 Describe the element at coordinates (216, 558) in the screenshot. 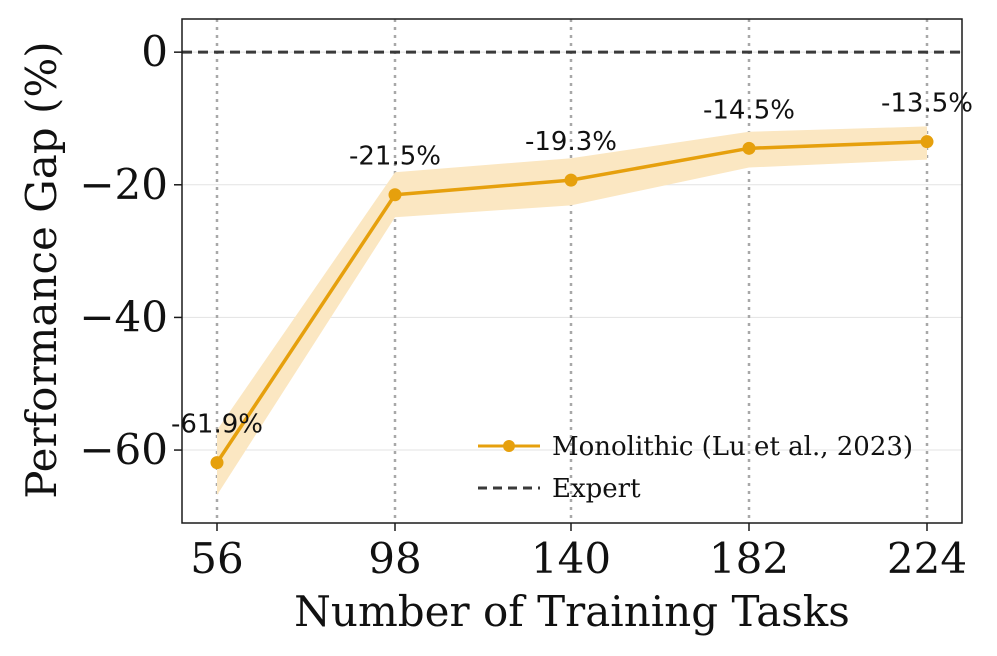

I see `x-tick-label-0: 56` at that location.